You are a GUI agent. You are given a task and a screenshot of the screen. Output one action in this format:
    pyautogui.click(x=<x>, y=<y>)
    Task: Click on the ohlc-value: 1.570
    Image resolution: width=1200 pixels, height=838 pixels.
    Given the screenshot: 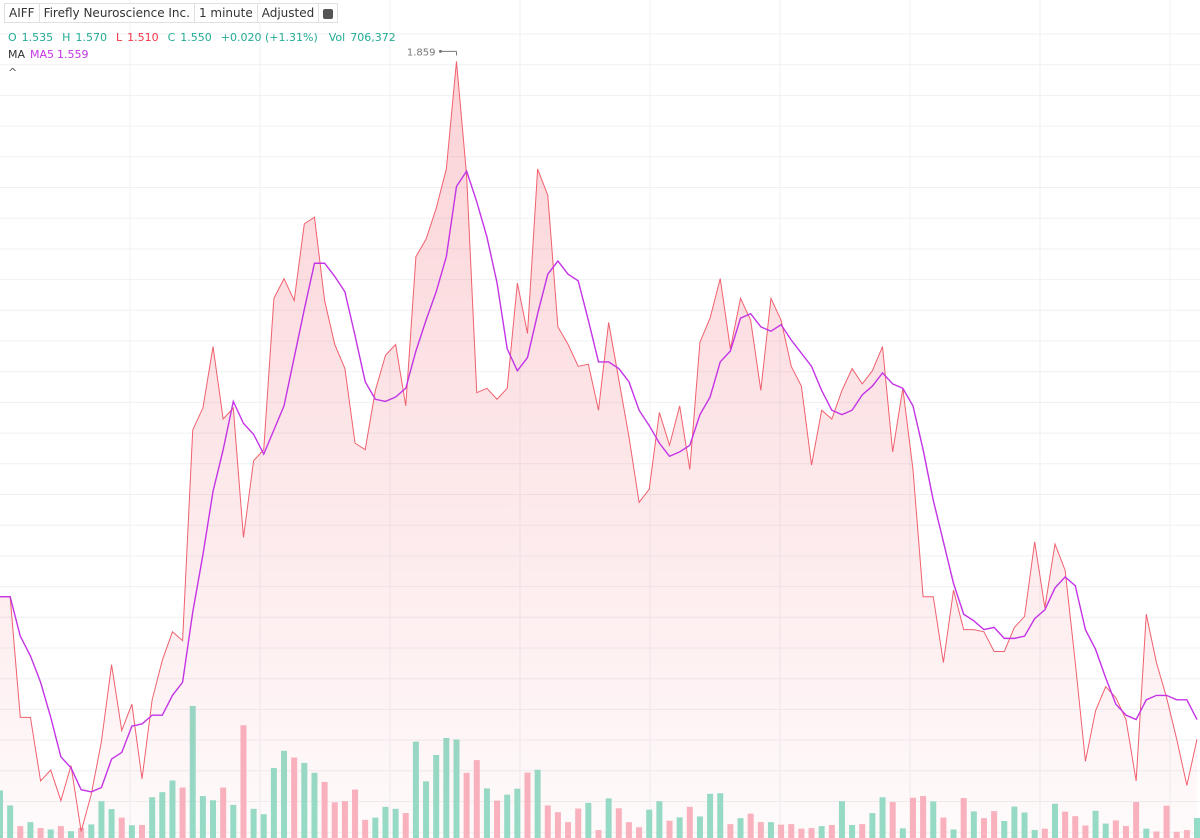 What is the action you would take?
    pyautogui.click(x=91, y=37)
    